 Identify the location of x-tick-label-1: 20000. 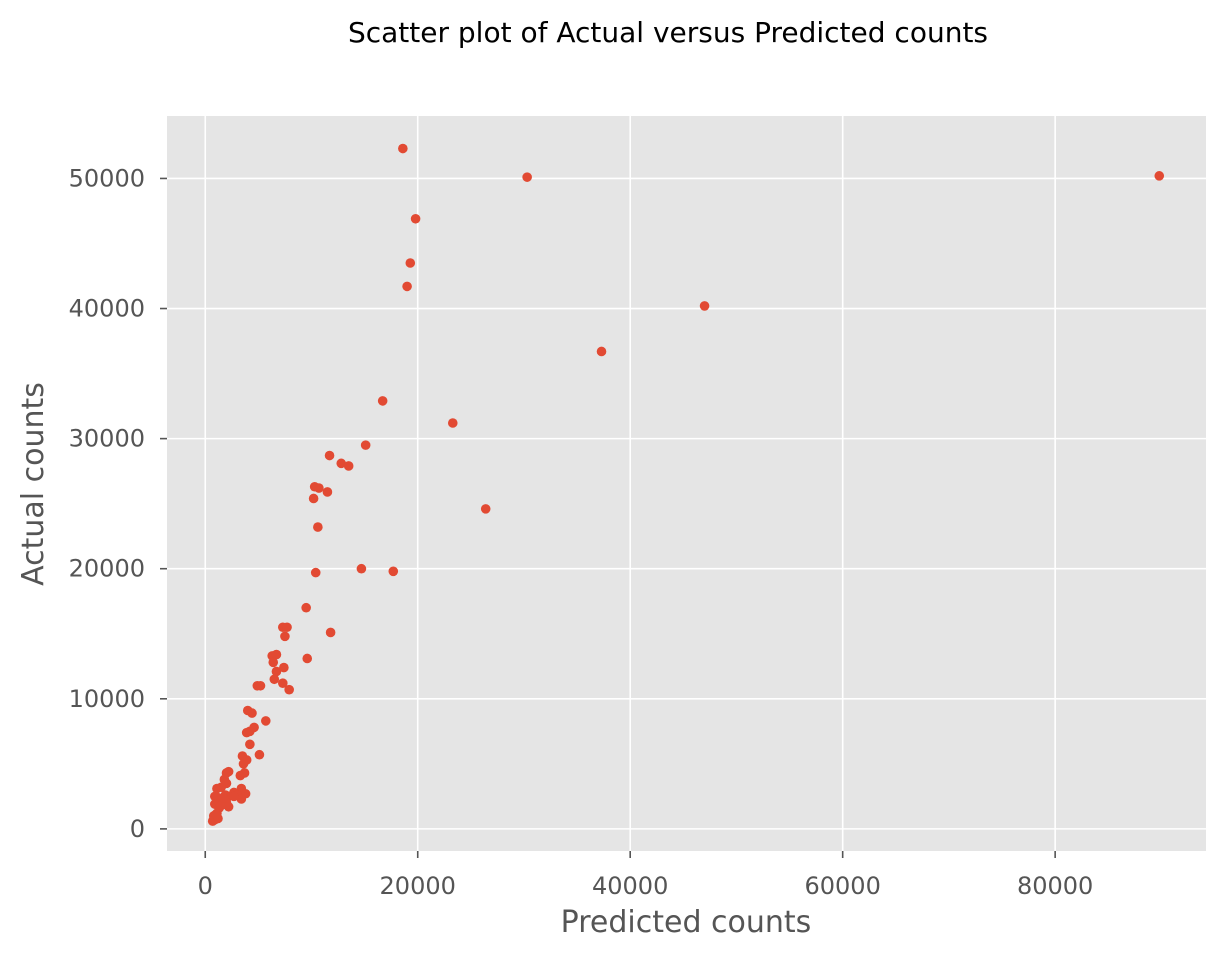
(418, 886).